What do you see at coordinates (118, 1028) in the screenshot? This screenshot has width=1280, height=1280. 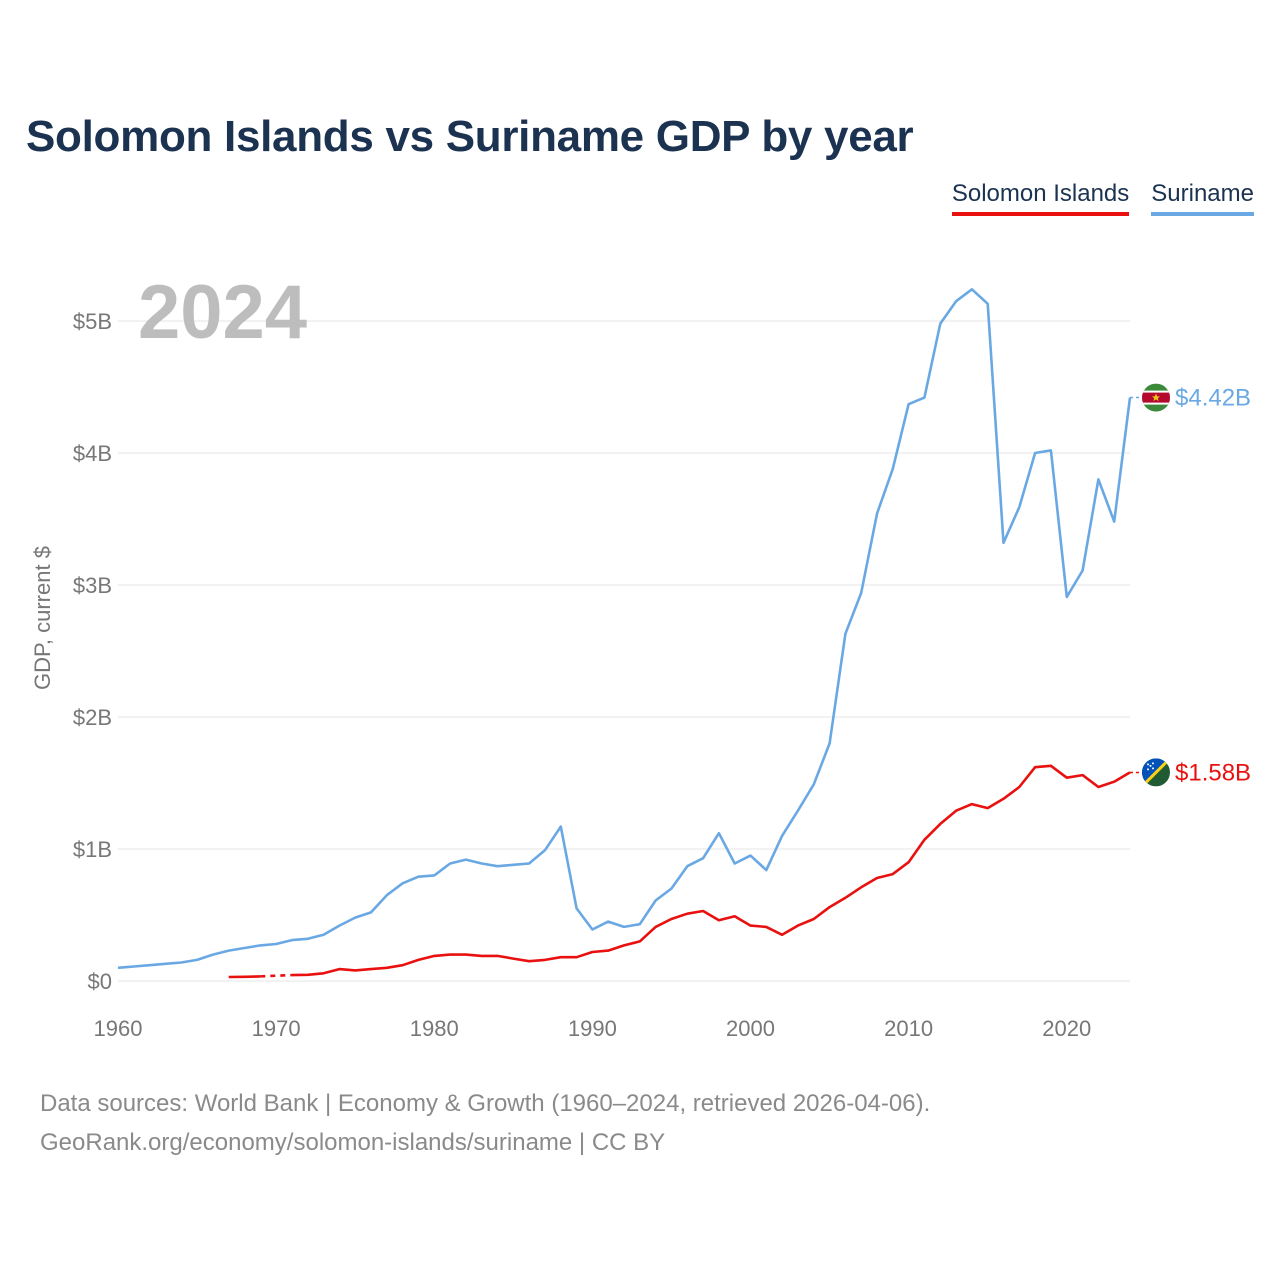 I see `x-tick-label: 1960` at bounding box center [118, 1028].